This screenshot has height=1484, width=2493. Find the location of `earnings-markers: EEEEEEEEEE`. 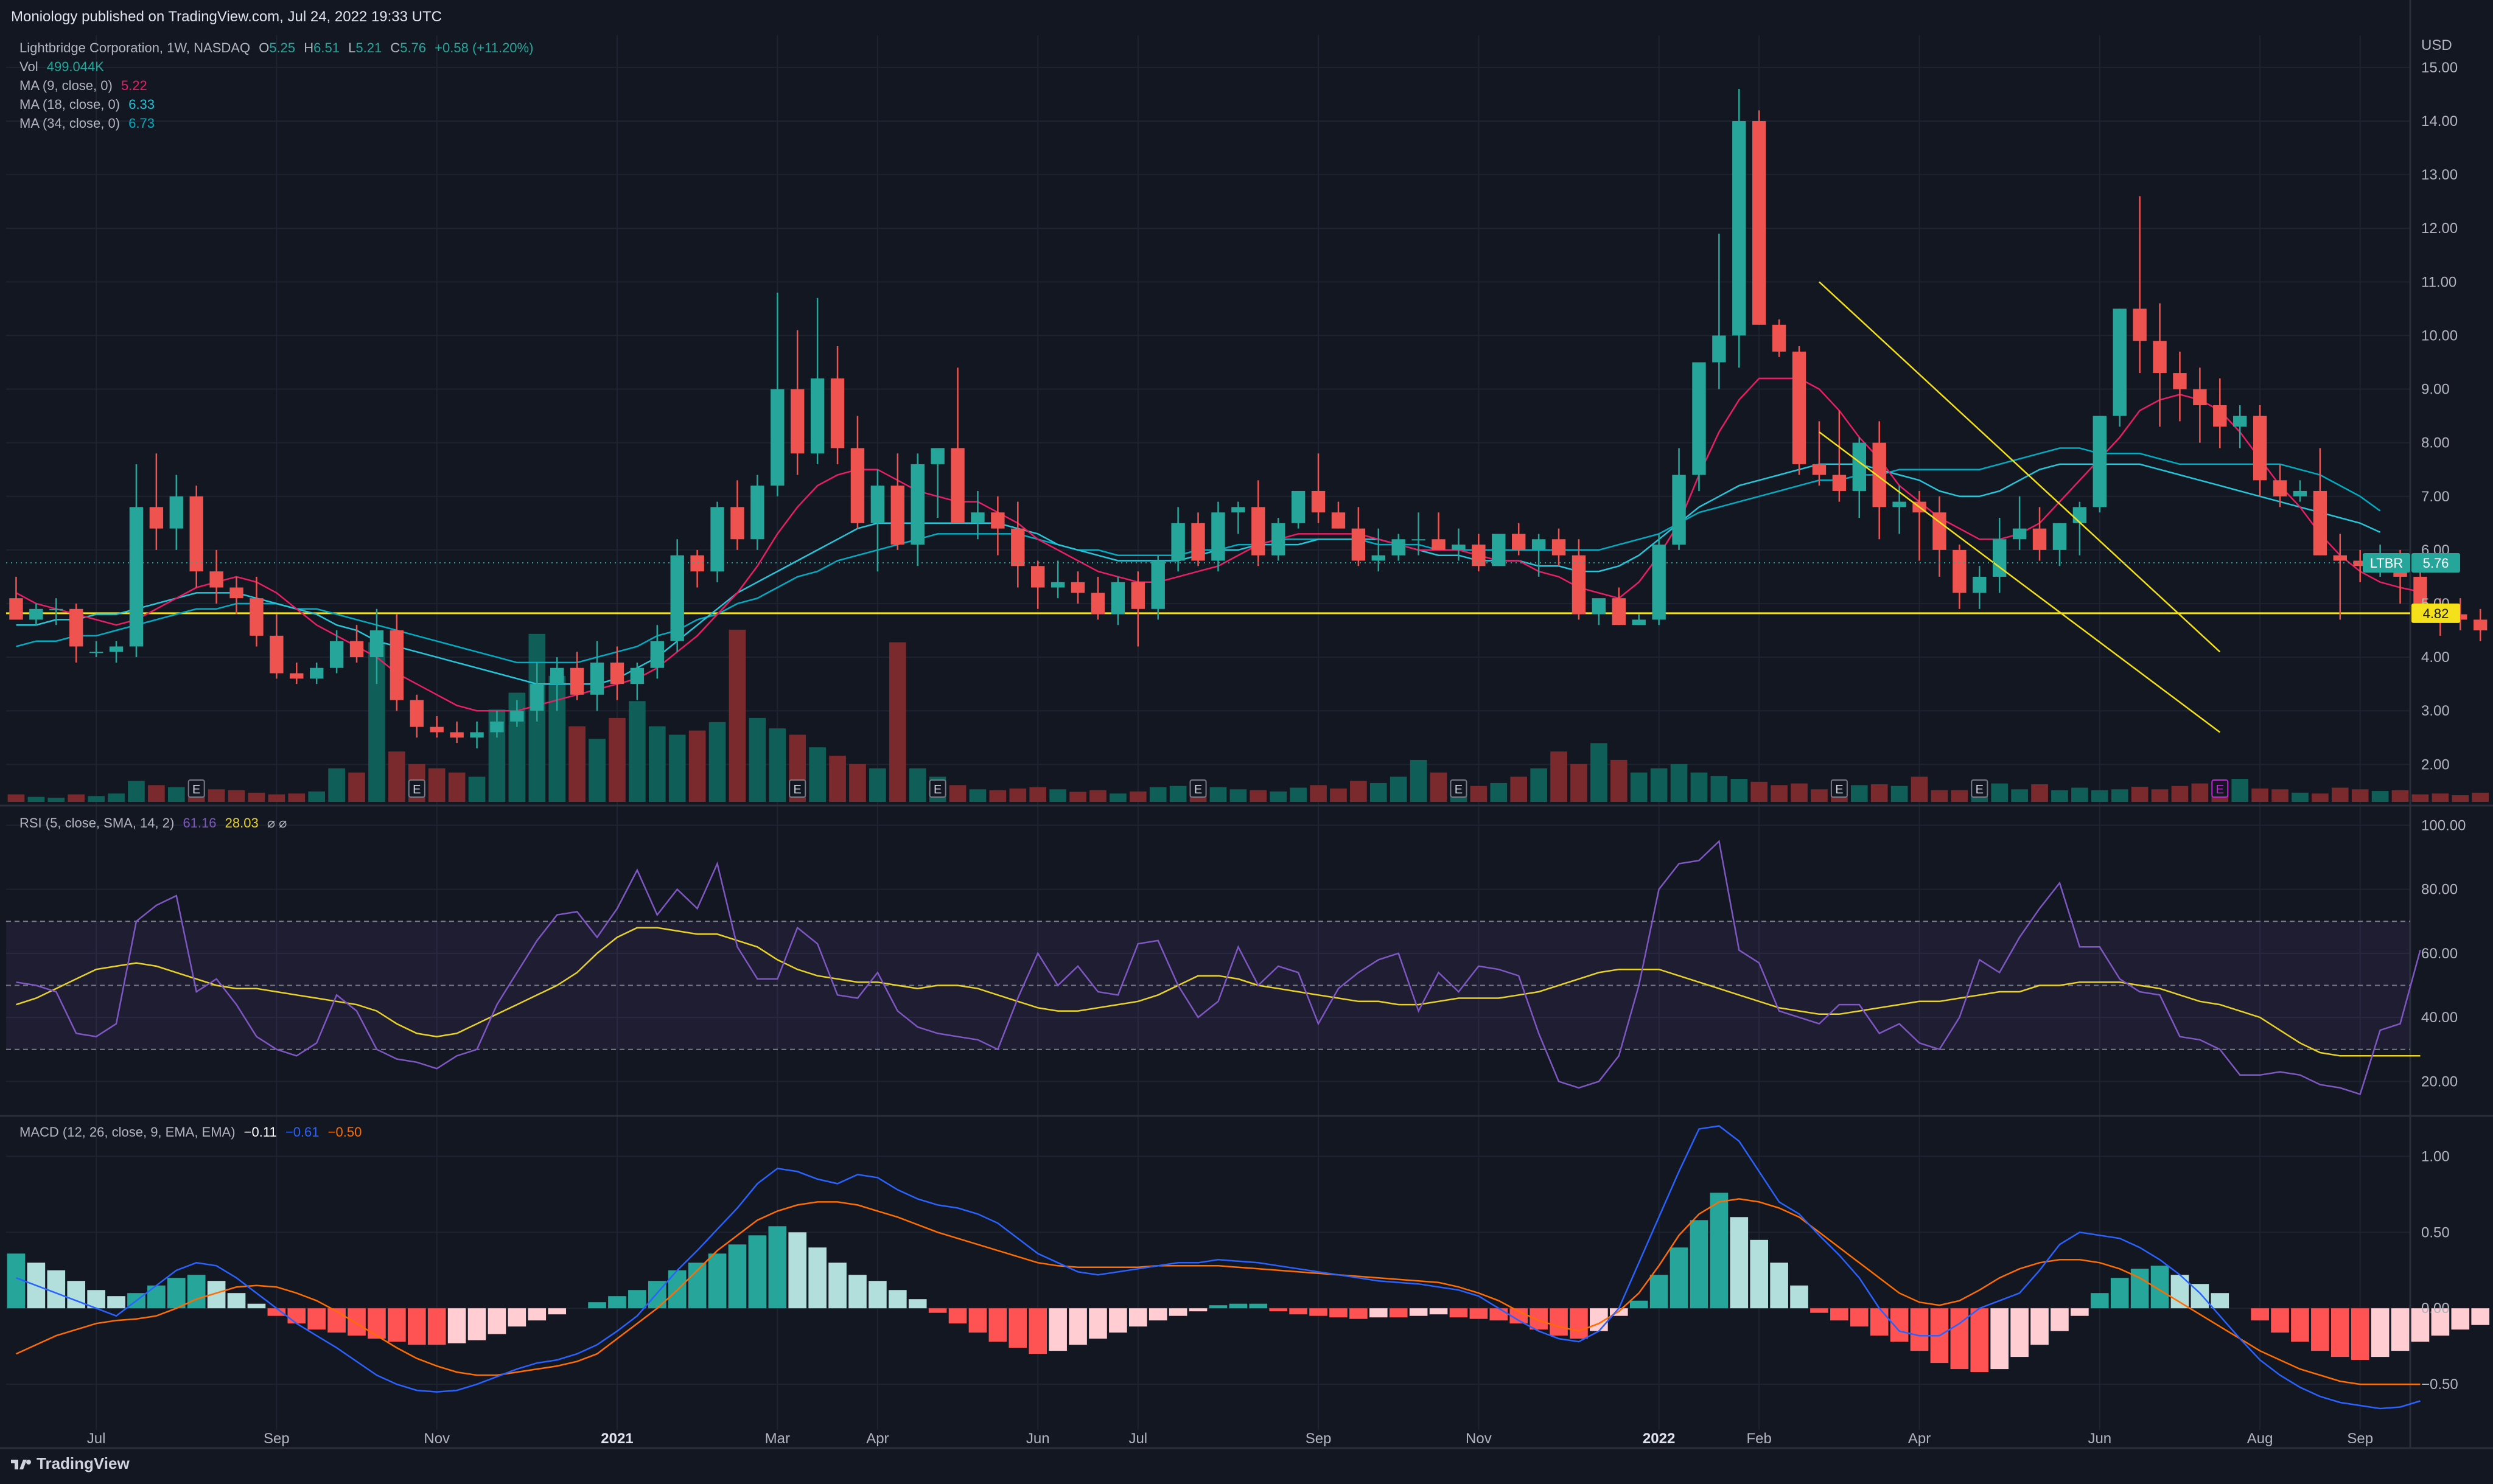

earnings-markers: EEEEEEEEEE is located at coordinates (1340, 788).